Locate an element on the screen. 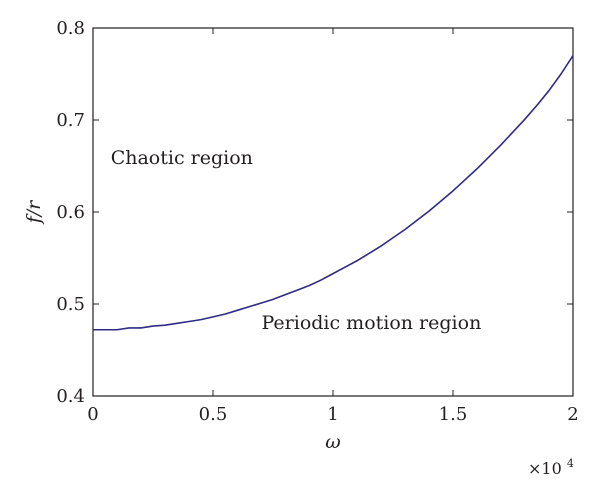 This screenshot has width=600, height=500. y-tick-label: 0.8 is located at coordinates (70, 28).